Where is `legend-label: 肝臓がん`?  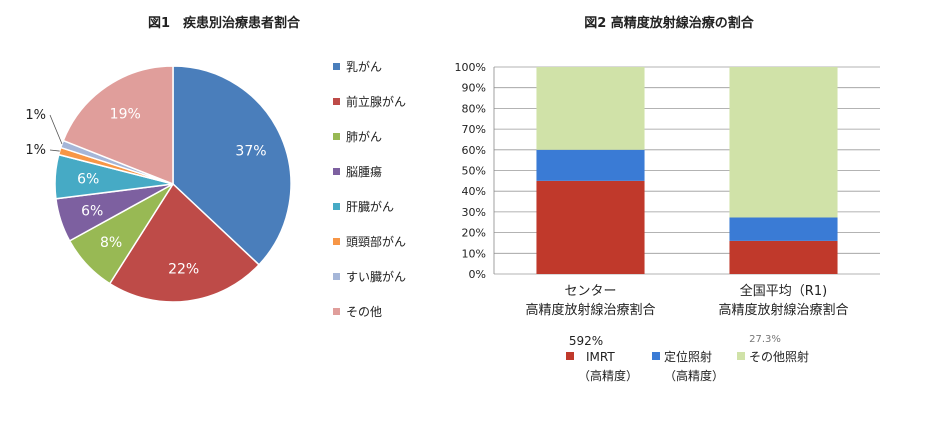 legend-label: 肝臓がん is located at coordinates (370, 206).